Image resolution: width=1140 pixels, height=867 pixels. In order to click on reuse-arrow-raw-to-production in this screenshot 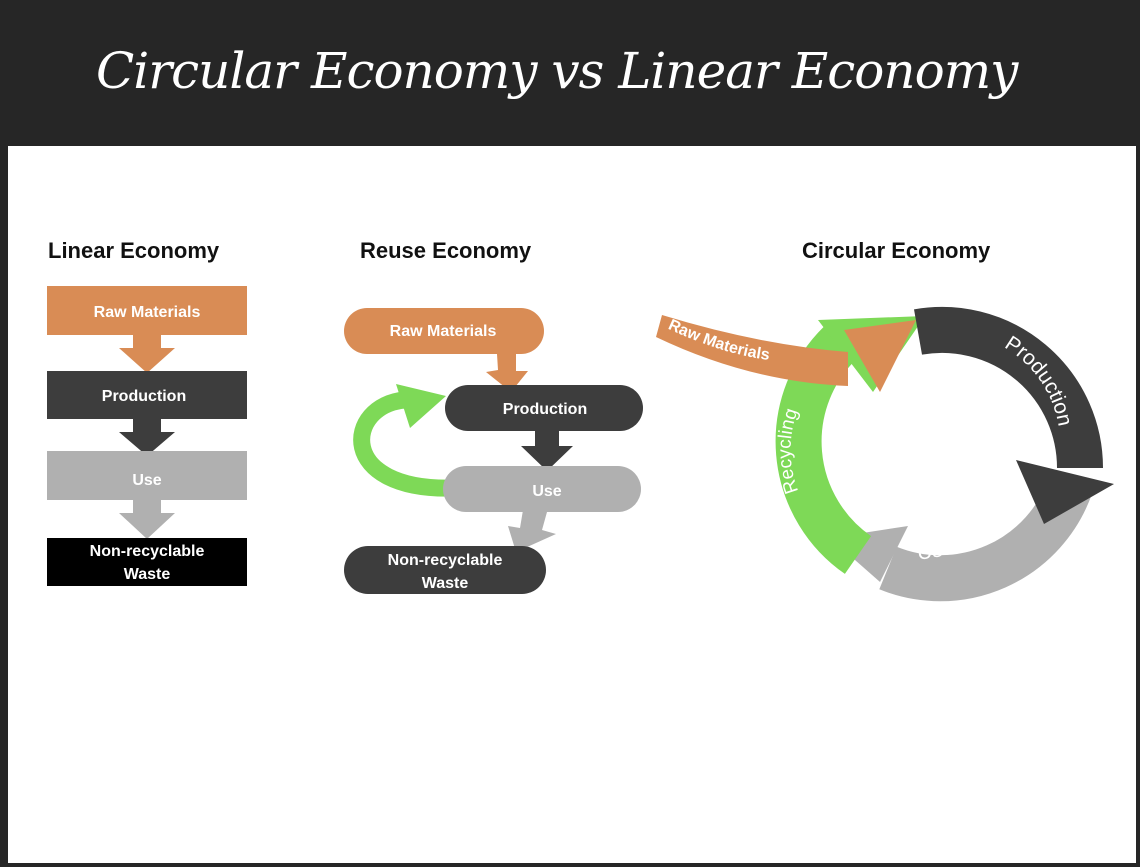, I will do `click(507, 373)`.